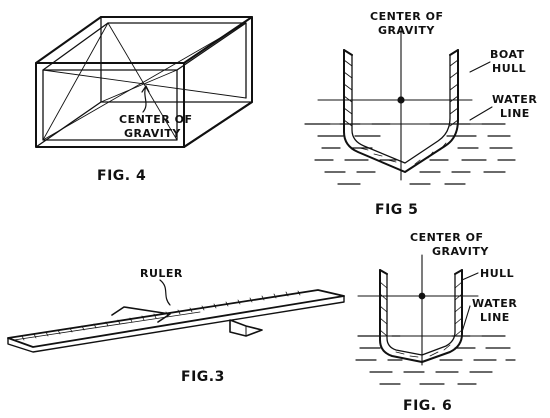  What do you see at coordinates (152, 133) in the screenshot?
I see `fig4-cg-label-line2: GRAVITY` at bounding box center [152, 133].